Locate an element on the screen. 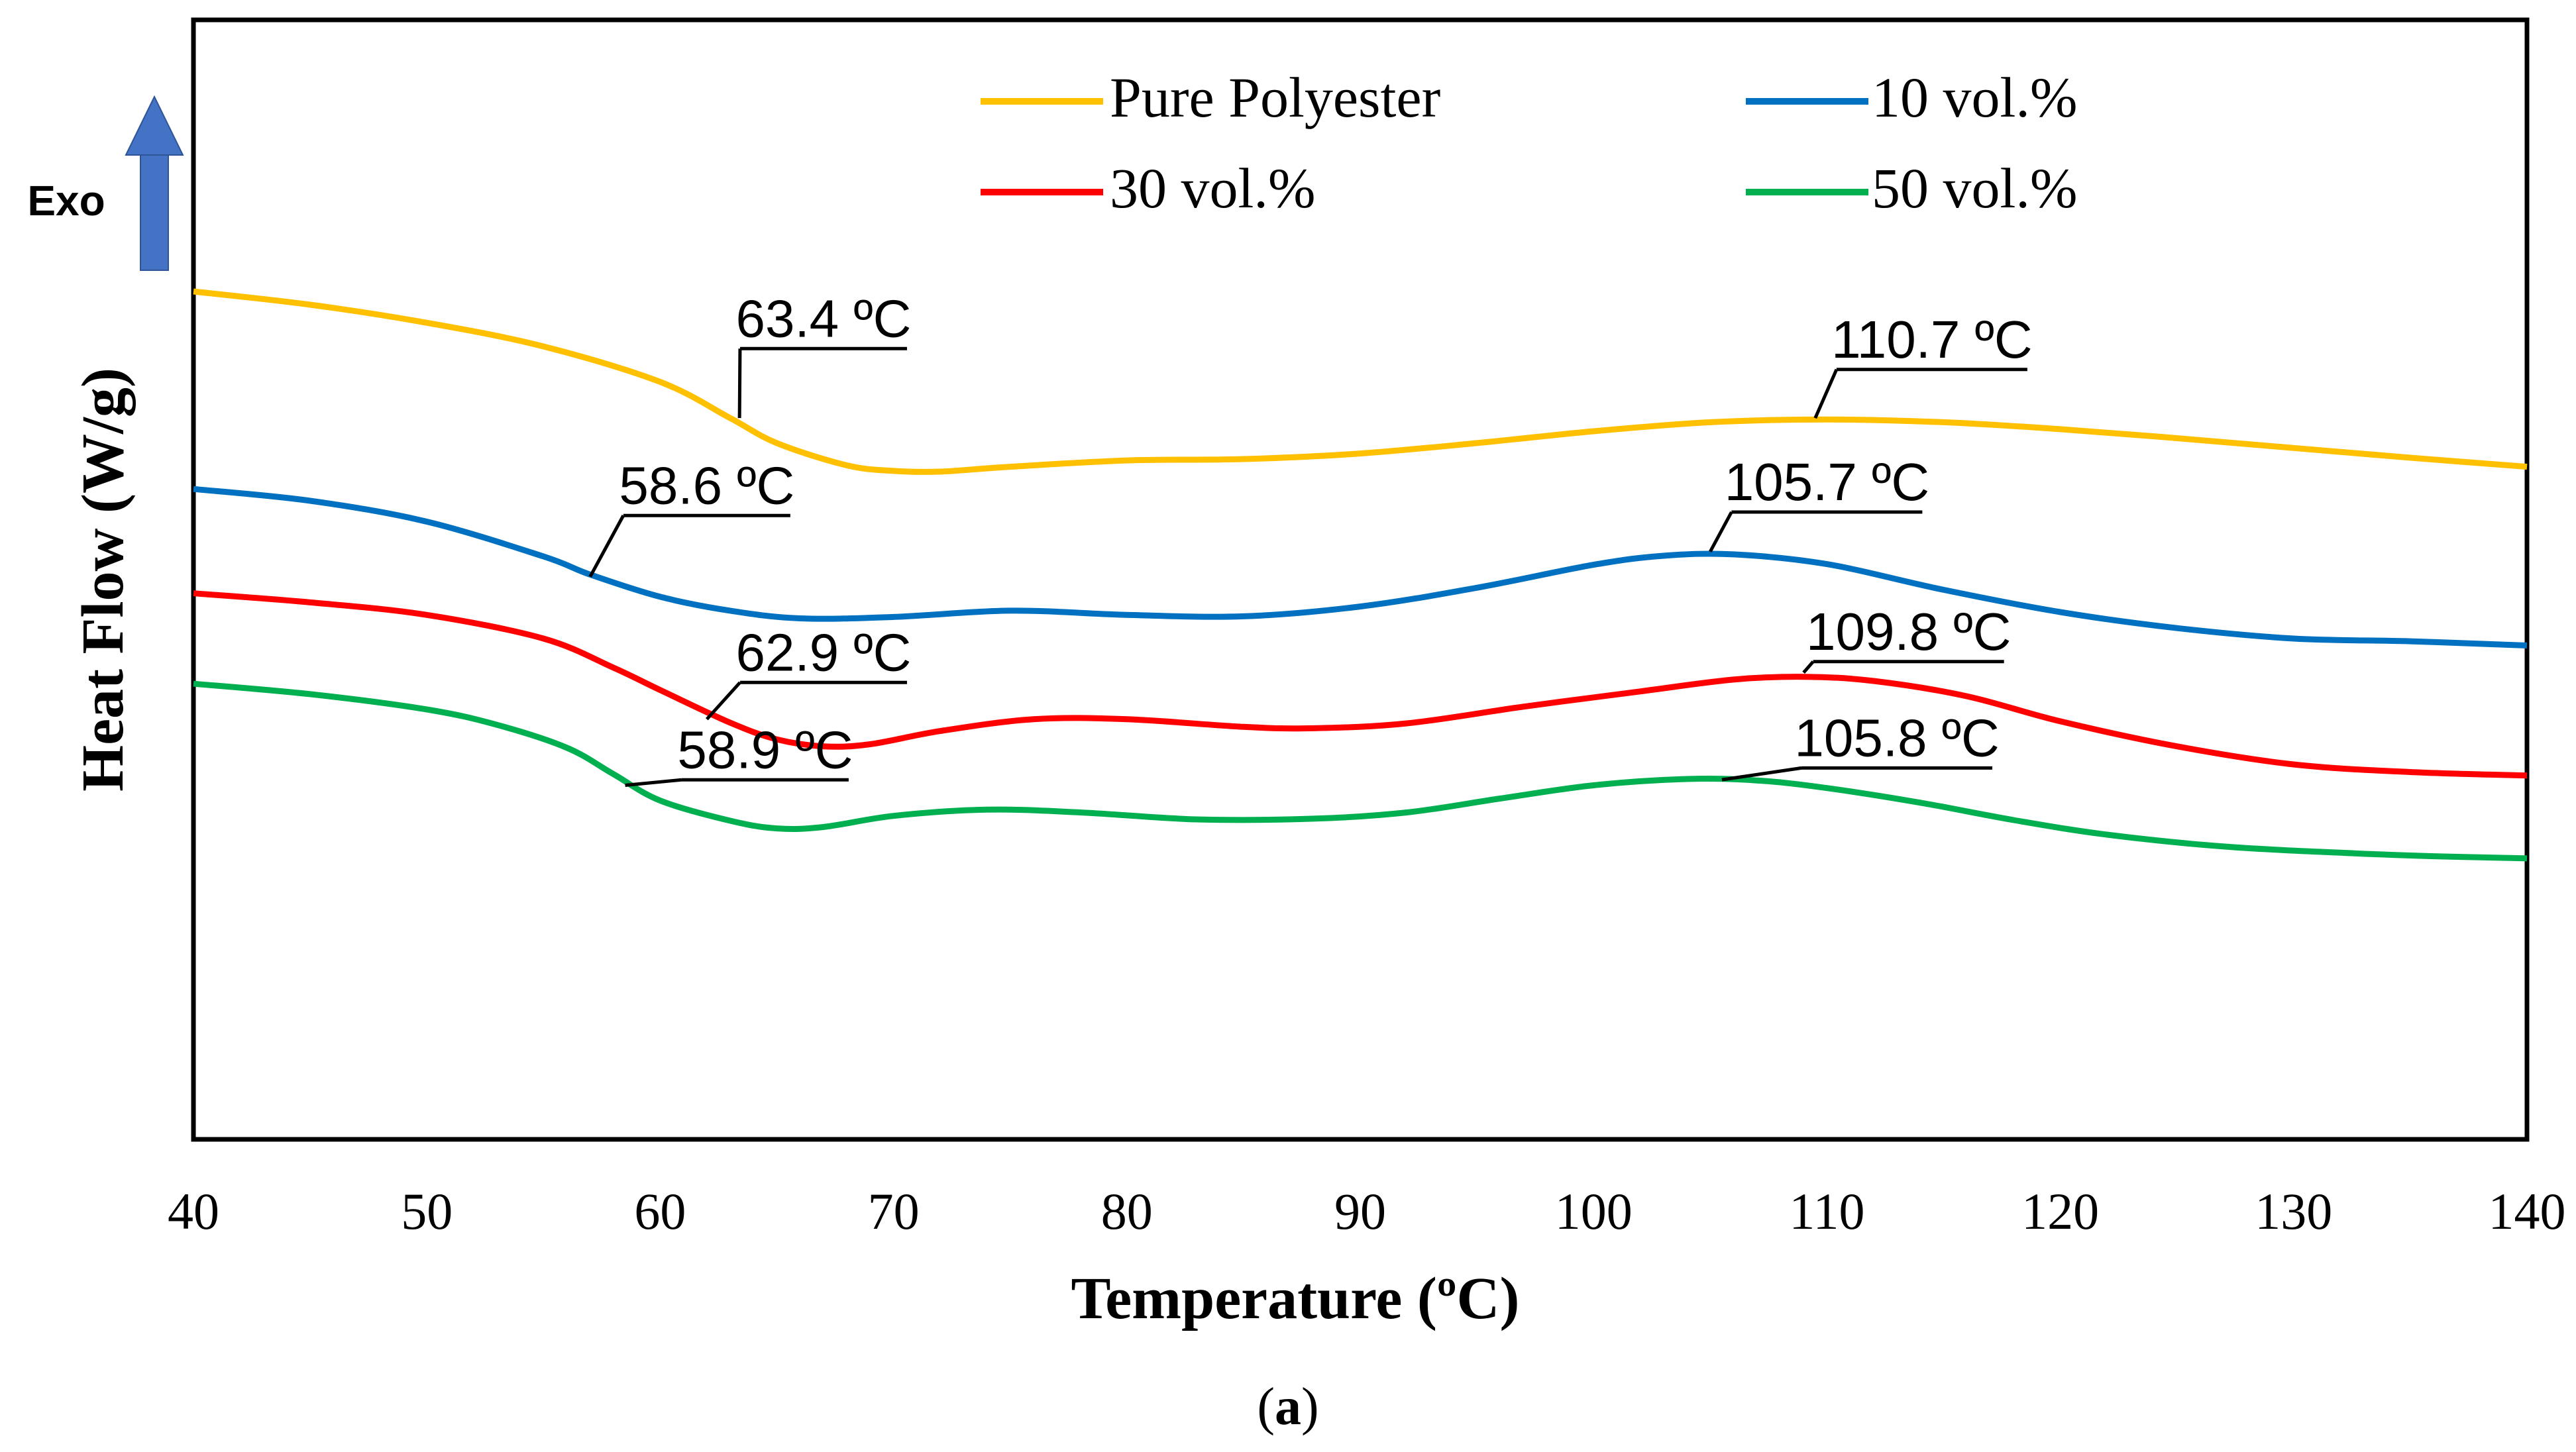 The height and width of the screenshot is (1452, 2576). y-axis-title: Heat Flow (W/g) is located at coordinates (103, 580).